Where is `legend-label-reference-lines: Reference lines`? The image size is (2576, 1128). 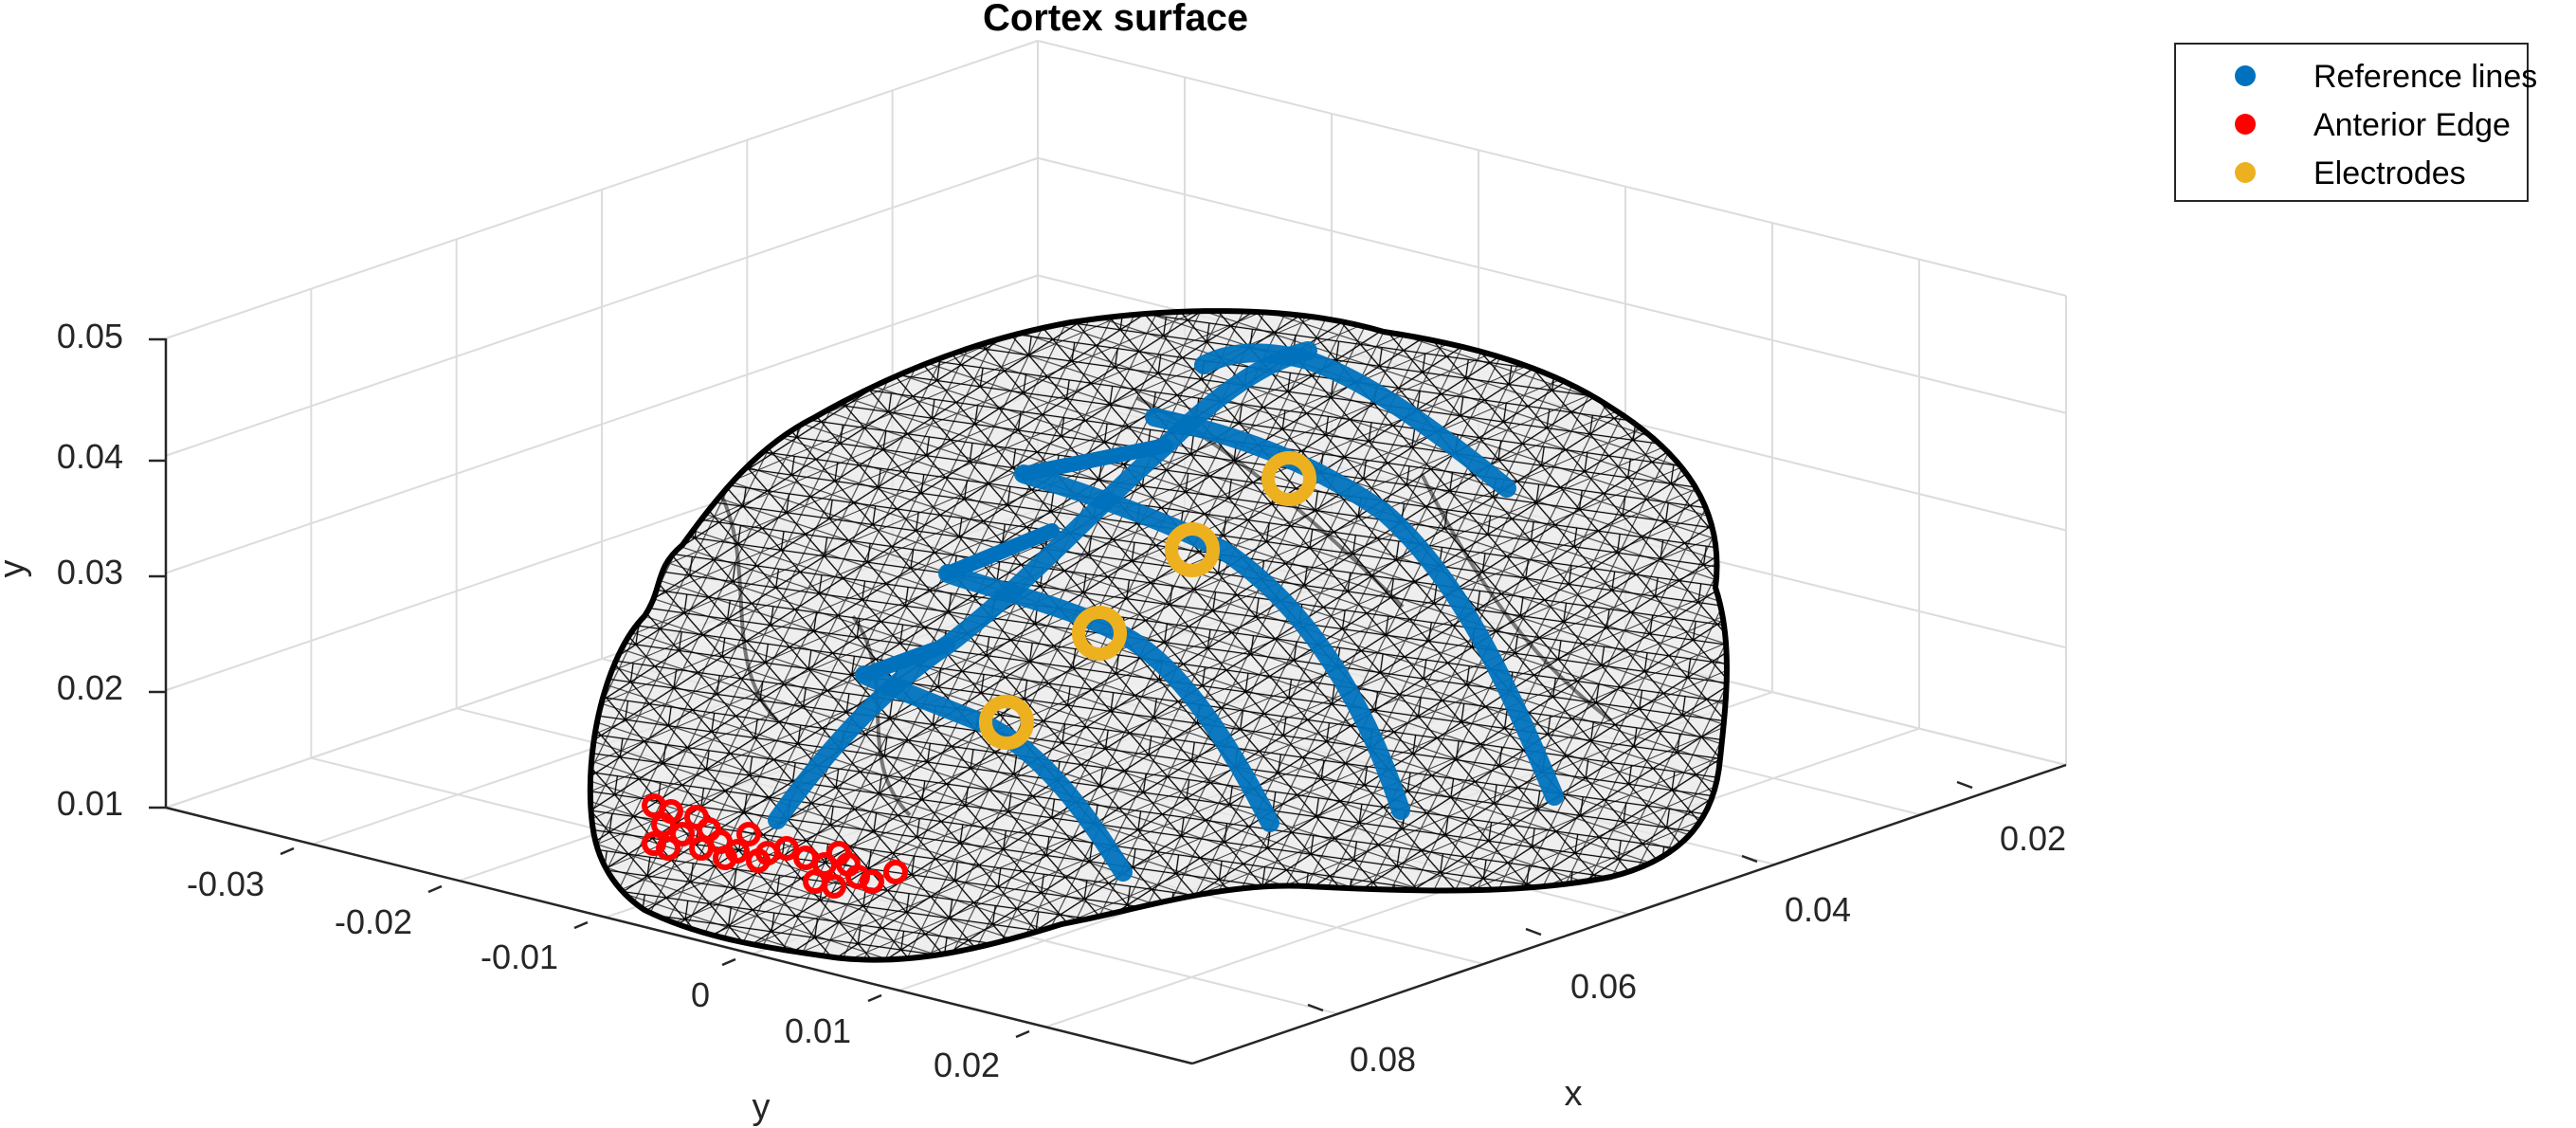
legend-label-reference-lines: Reference lines is located at coordinates (2425, 77).